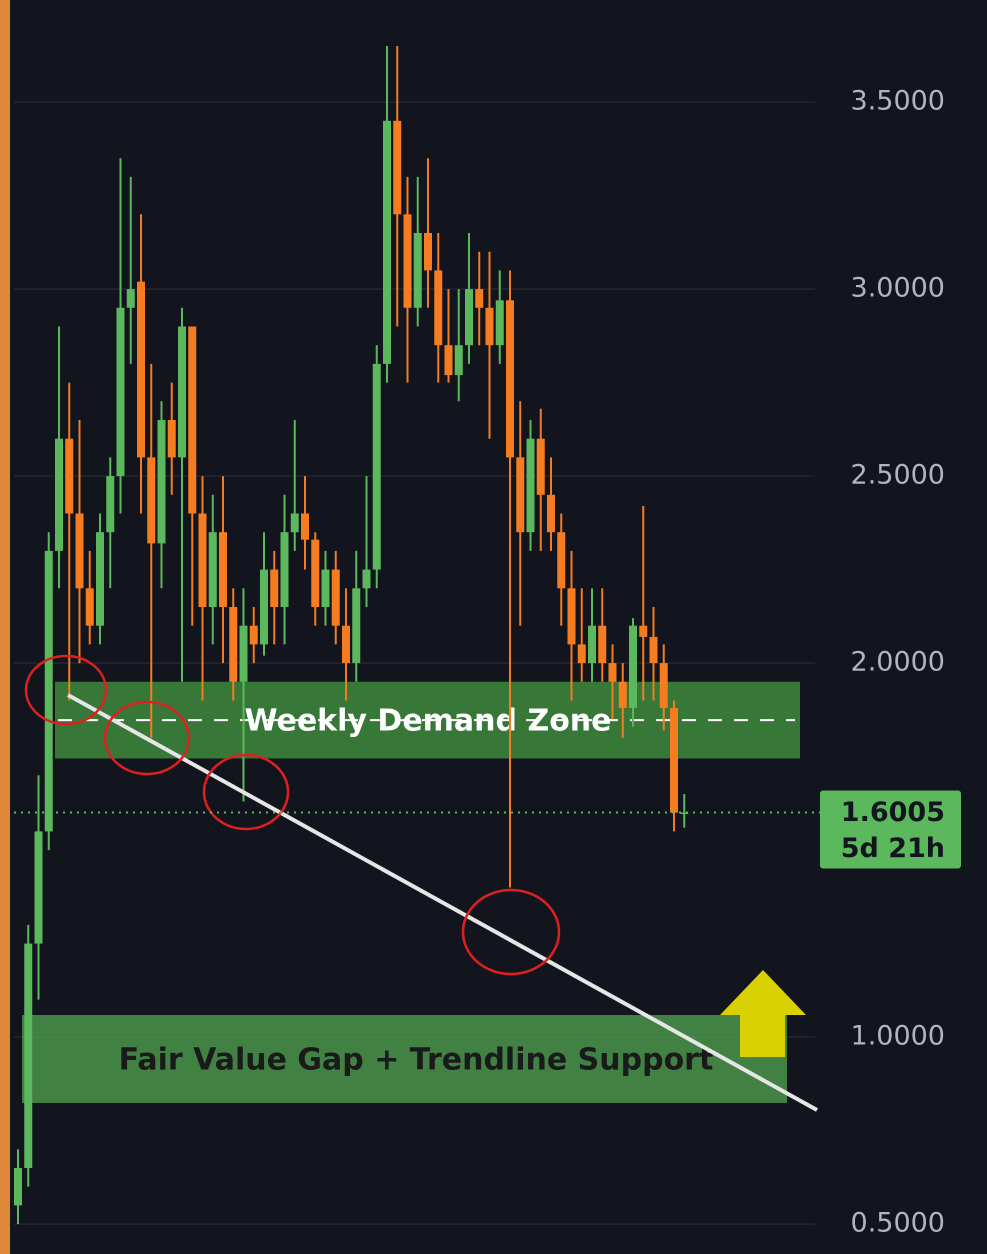  What do you see at coordinates (427, 721) in the screenshot?
I see `zone-label: Weekly Demand Zone` at bounding box center [427, 721].